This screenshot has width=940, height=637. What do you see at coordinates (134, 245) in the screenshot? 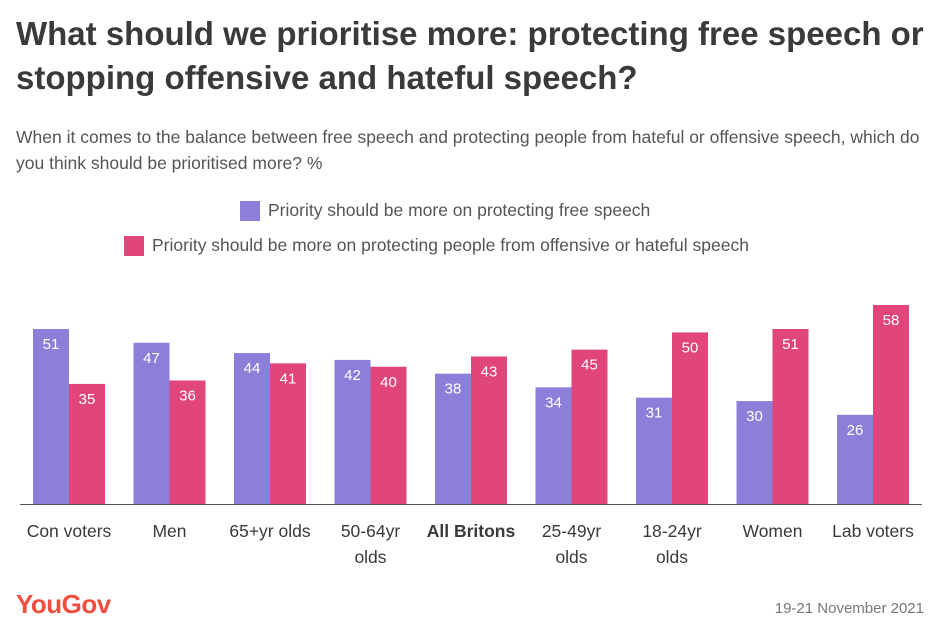
I see `legend-swatch-protecting` at bounding box center [134, 245].